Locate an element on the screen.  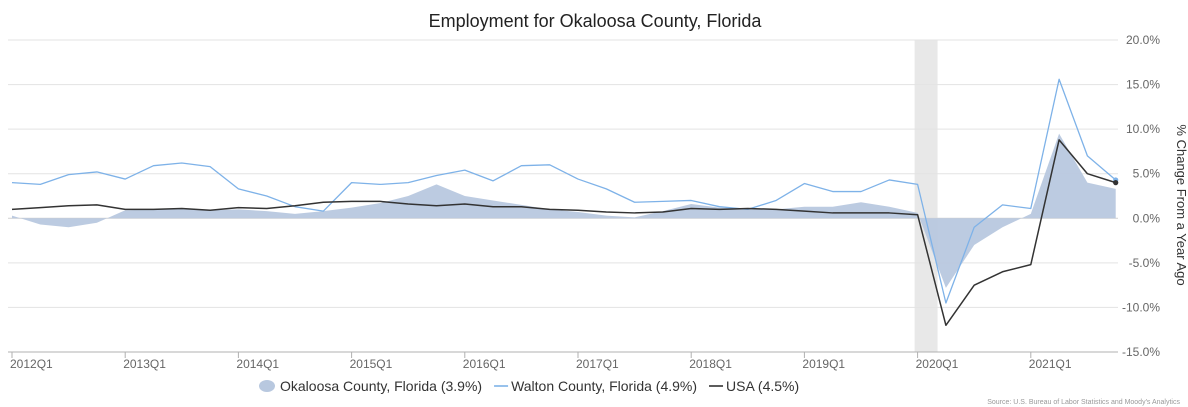
legend-item: USA (4.5%) is located at coordinates (754, 386).